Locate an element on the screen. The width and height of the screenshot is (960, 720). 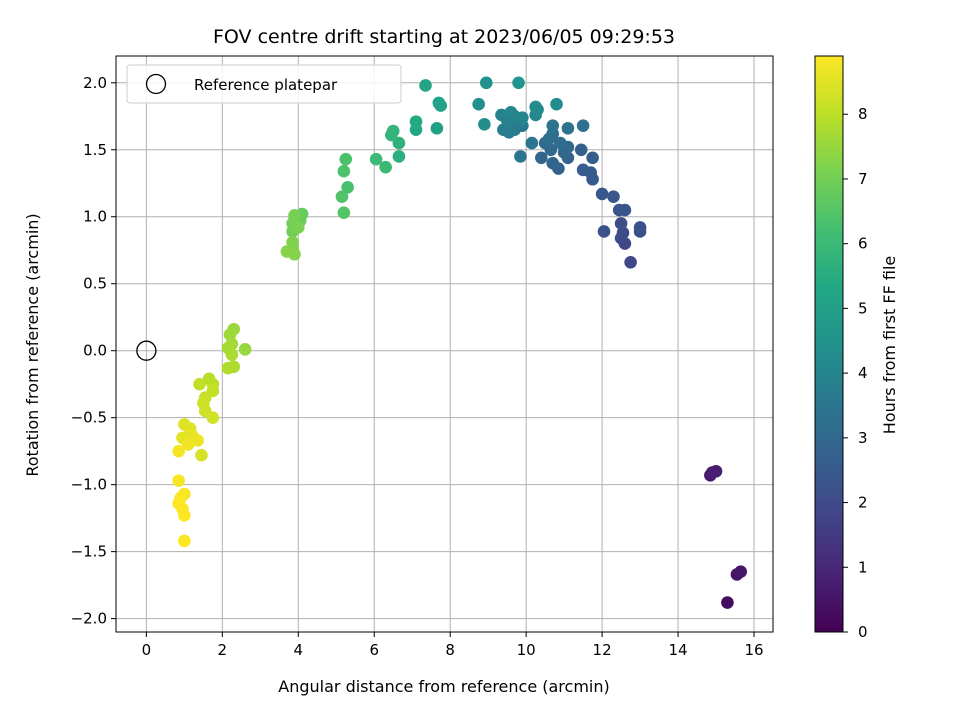
colorbar-gradient is located at coordinates (829, 344).